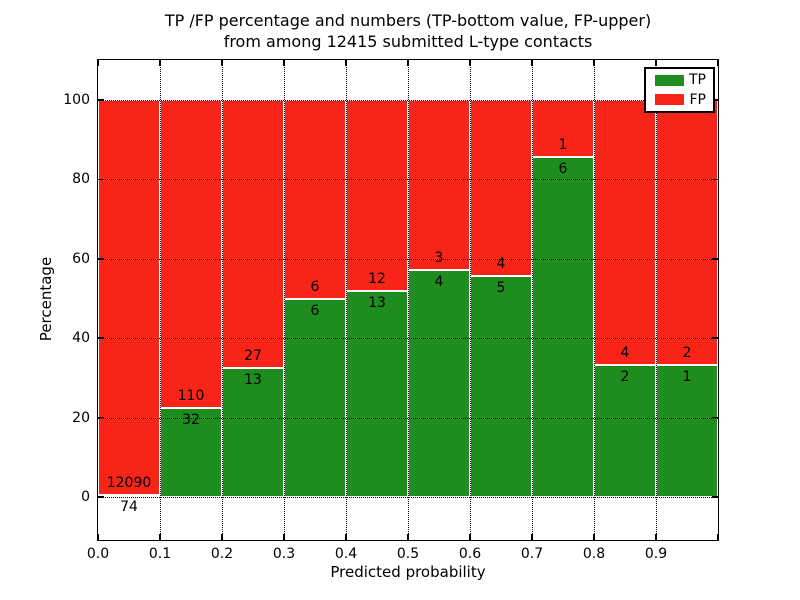  Describe the element at coordinates (439, 258) in the screenshot. I see `fp-count-label: 3` at that location.